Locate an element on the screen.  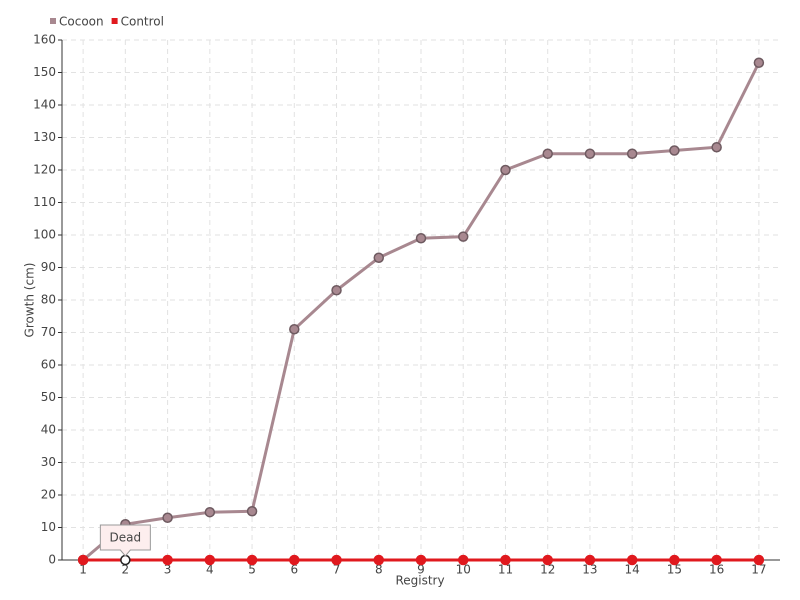
y-tick-label: 50 is located at coordinates (48, 397).